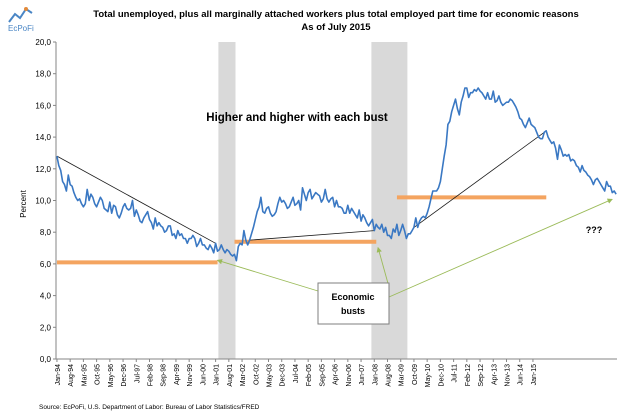  What do you see at coordinates (177, 374) in the screenshot?
I see `x-tick-label: Apr-99` at bounding box center [177, 374].